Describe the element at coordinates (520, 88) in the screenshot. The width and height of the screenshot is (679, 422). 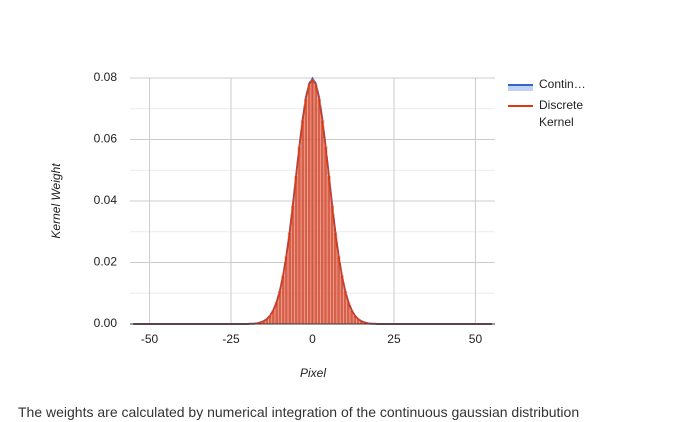
I see `legend-swatch-area` at that location.